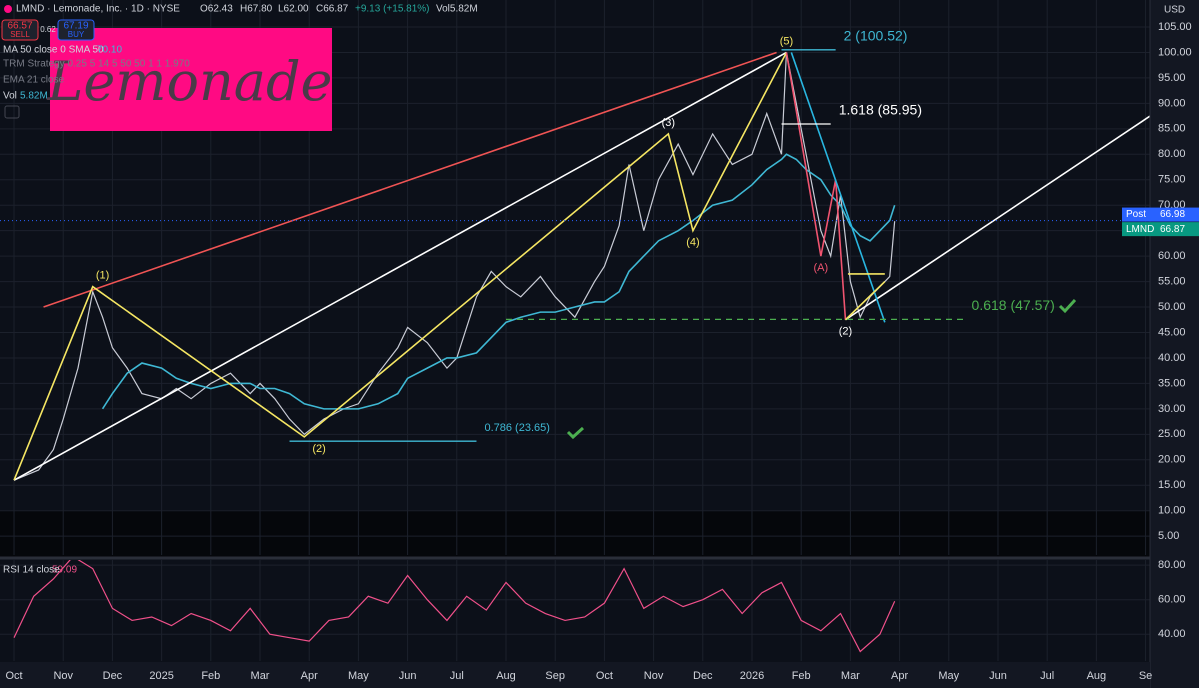  I want to click on wave-label: (4), so click(692, 243).